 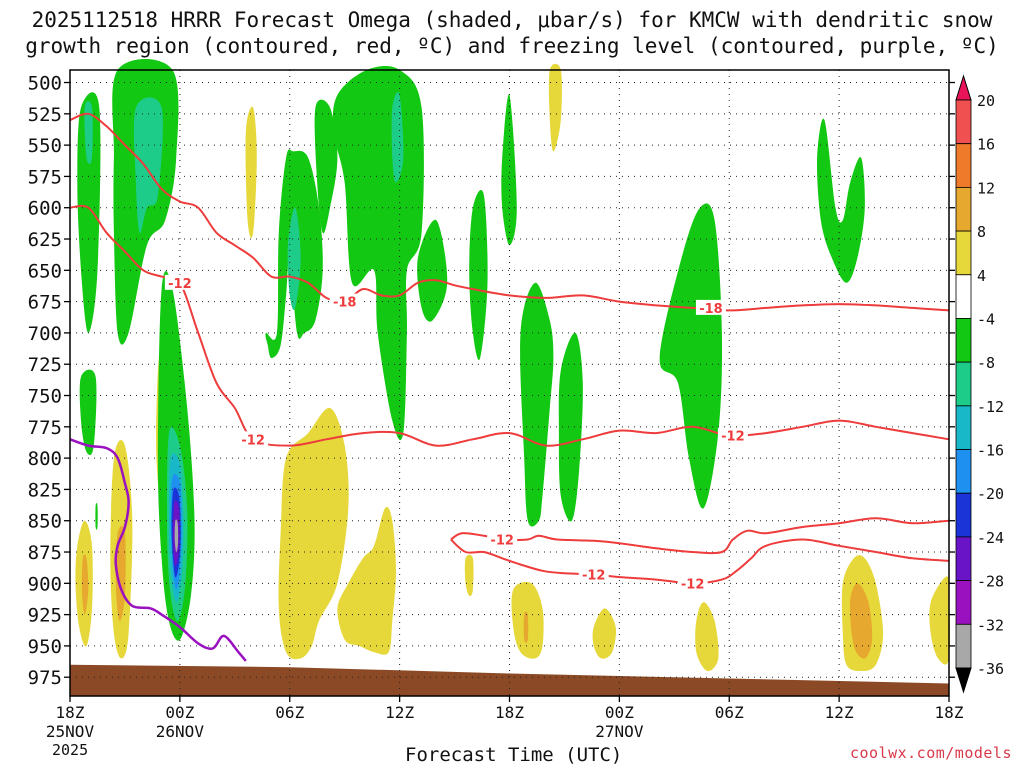 I want to click on y-tick-label: 775, so click(x=45, y=428).